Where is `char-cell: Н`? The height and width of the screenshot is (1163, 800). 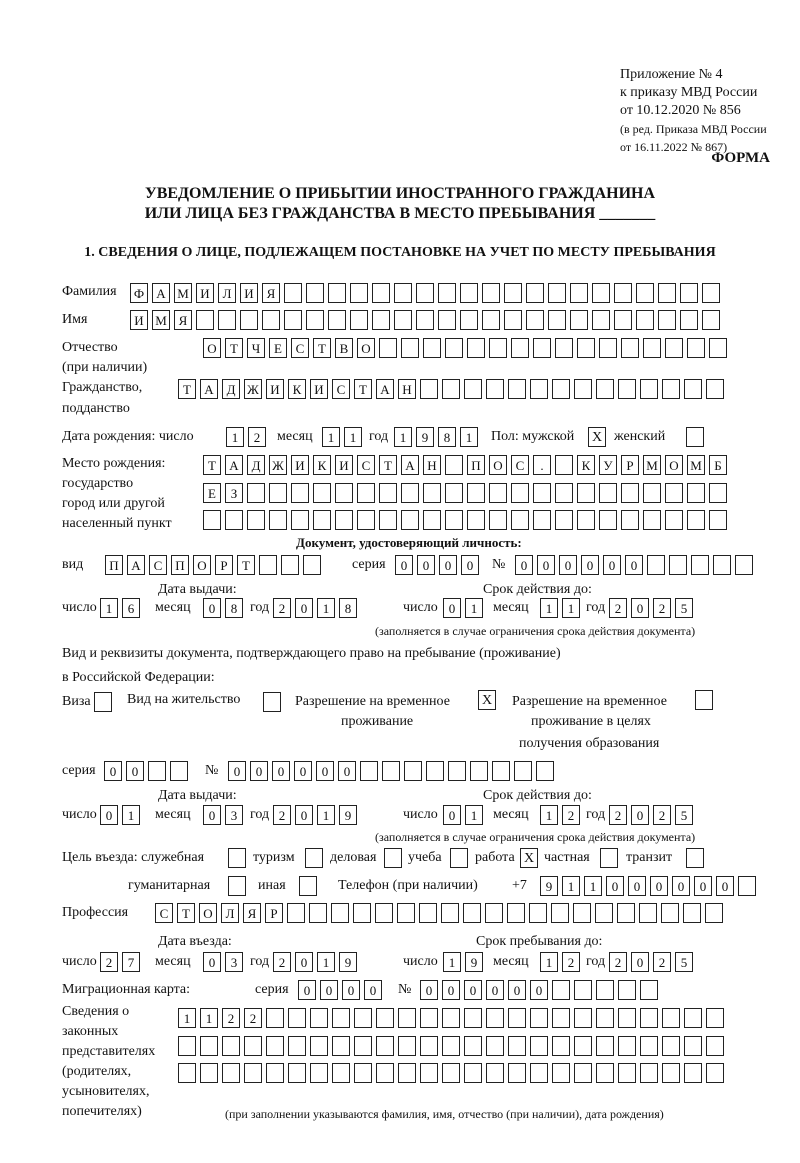 char-cell: Н is located at coordinates (407, 389).